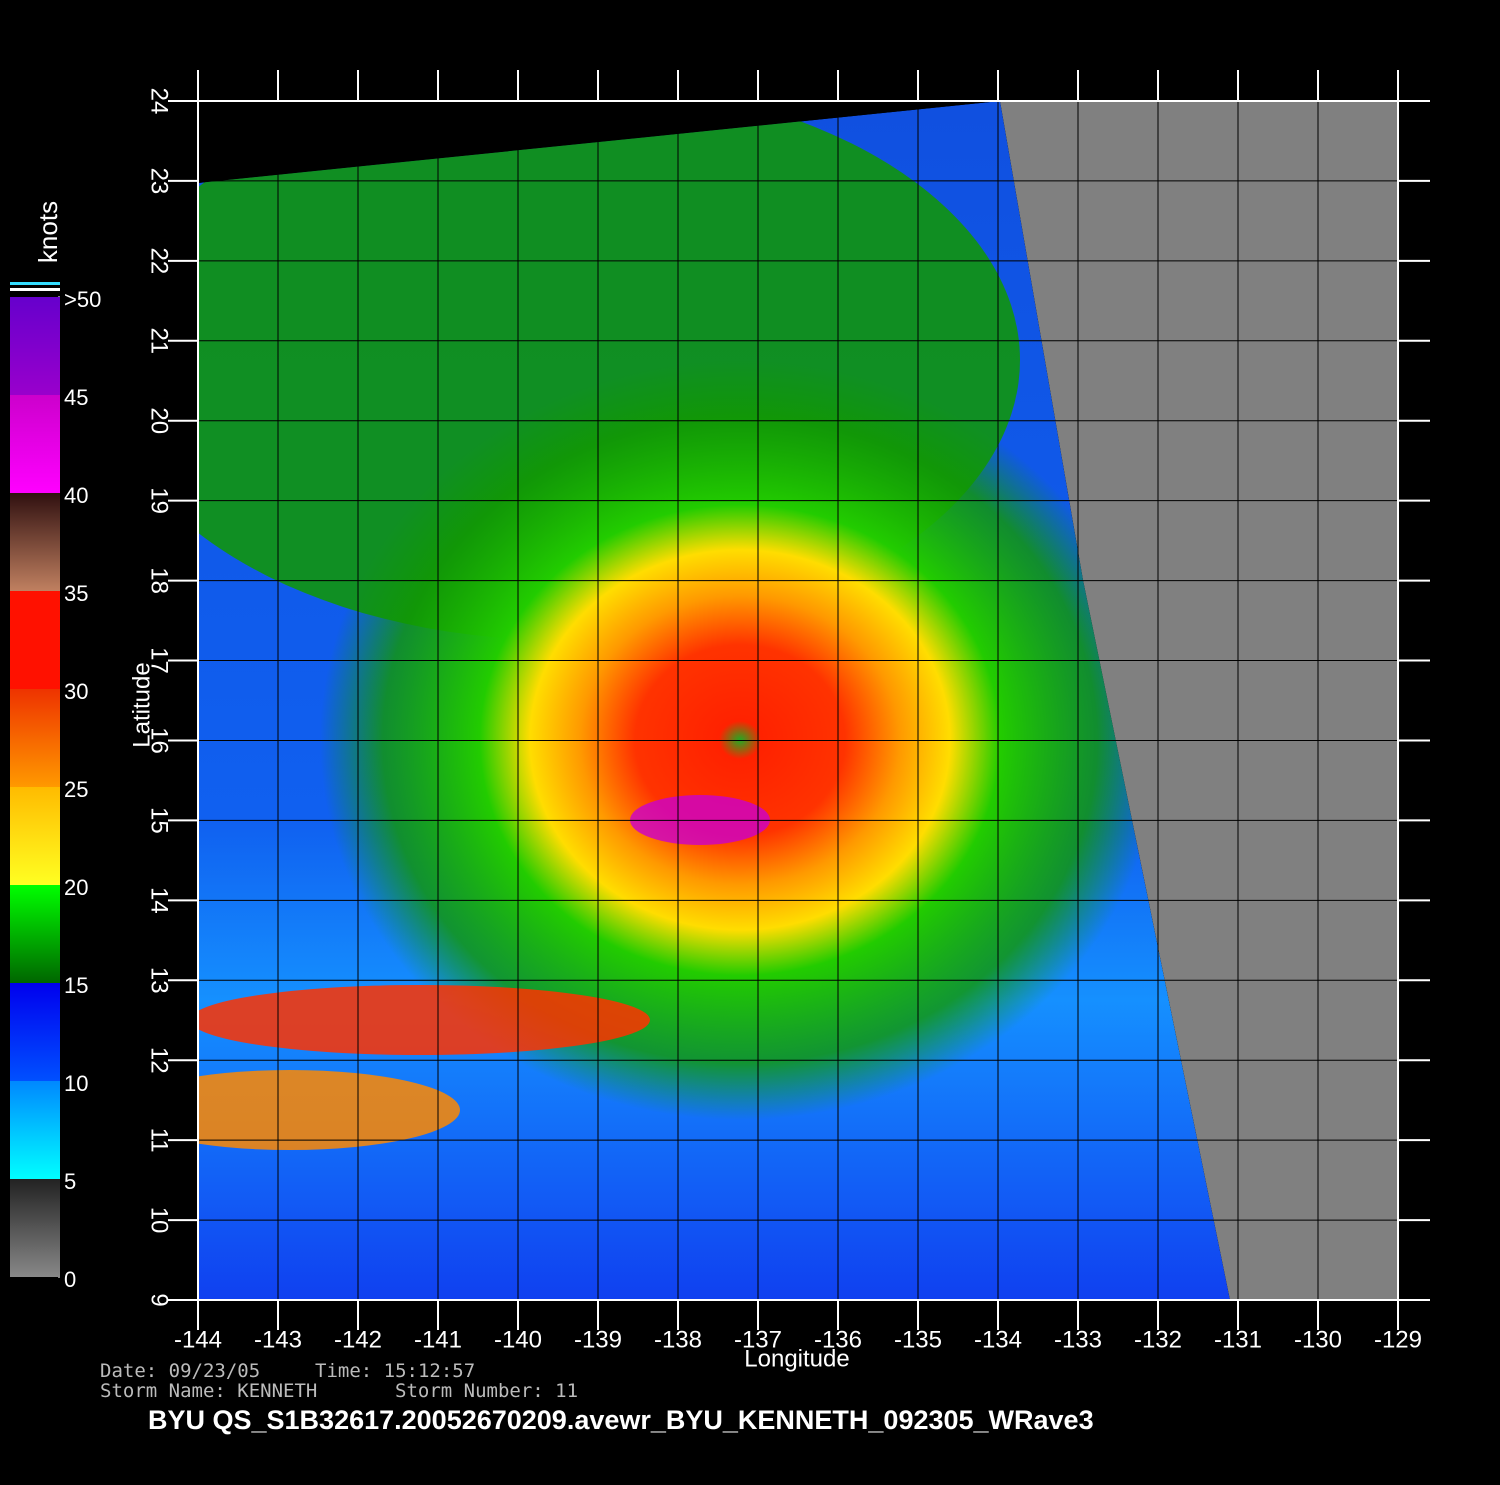 The image size is (1500, 1485). I want to click on y-tick-label: 13, so click(159, 980).